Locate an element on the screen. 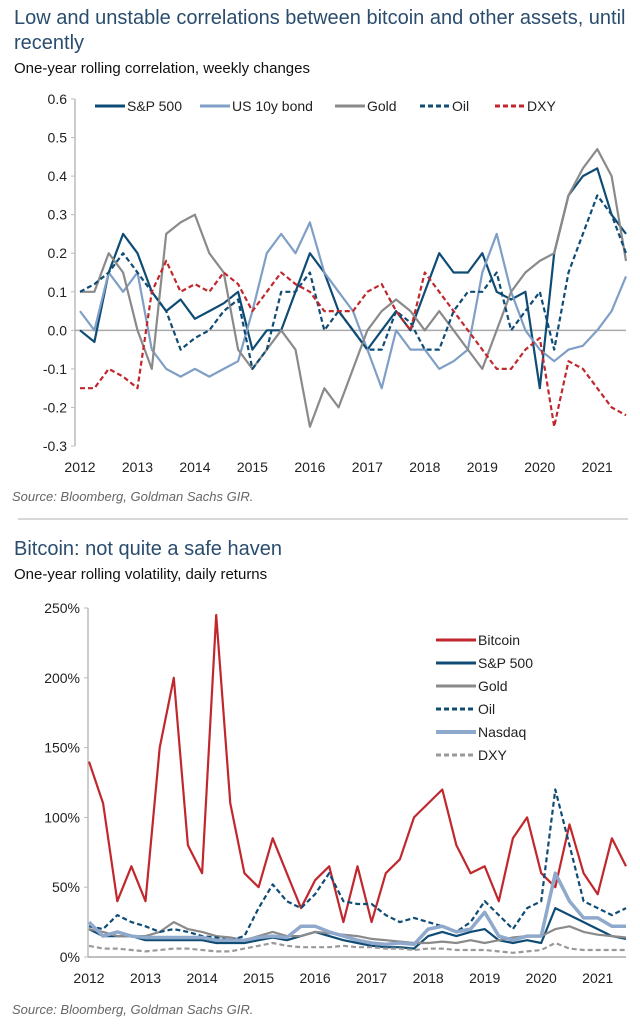 The image size is (640, 1033). divider is located at coordinates (323, 519).